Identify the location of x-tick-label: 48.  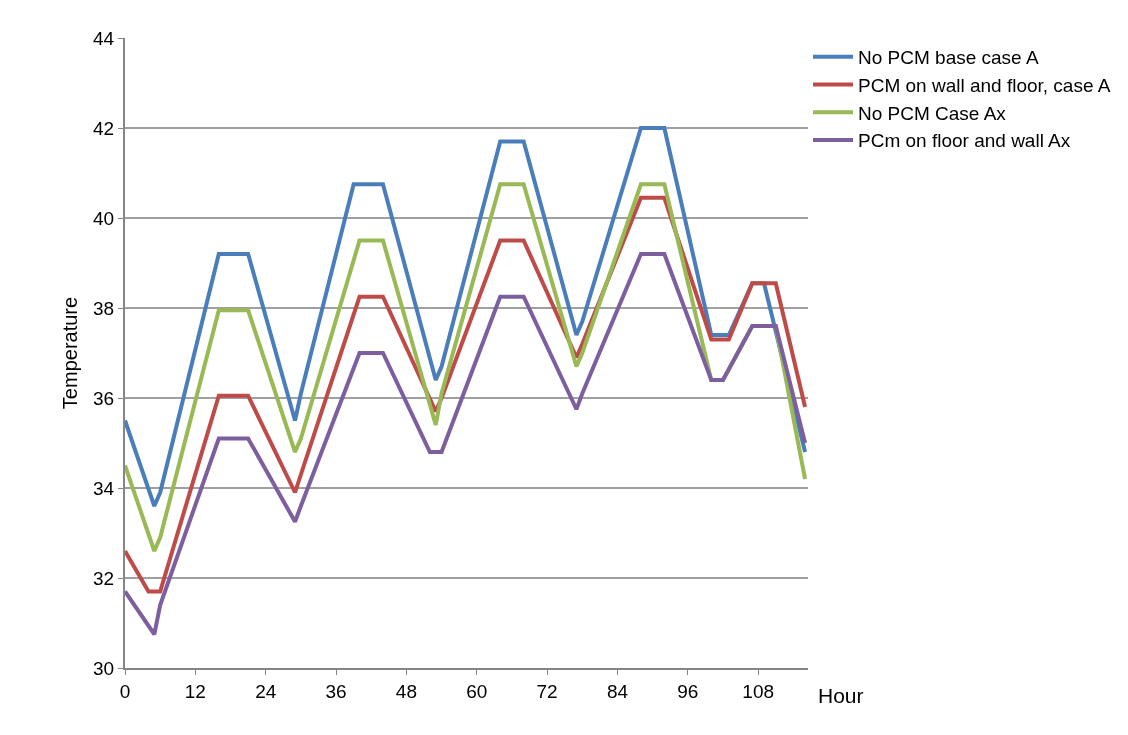
(406, 691).